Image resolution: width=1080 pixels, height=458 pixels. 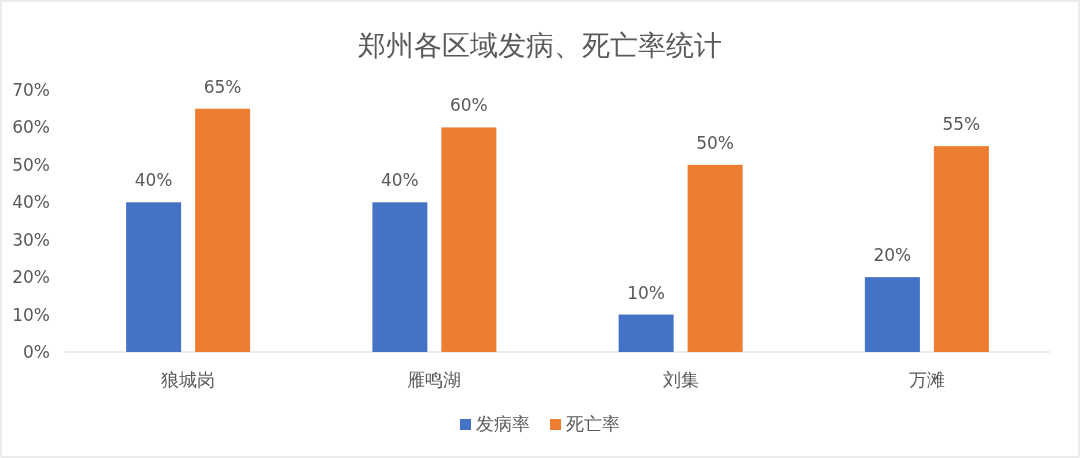 What do you see at coordinates (715, 142) in the screenshot?
I see `data-label: 50%` at bounding box center [715, 142].